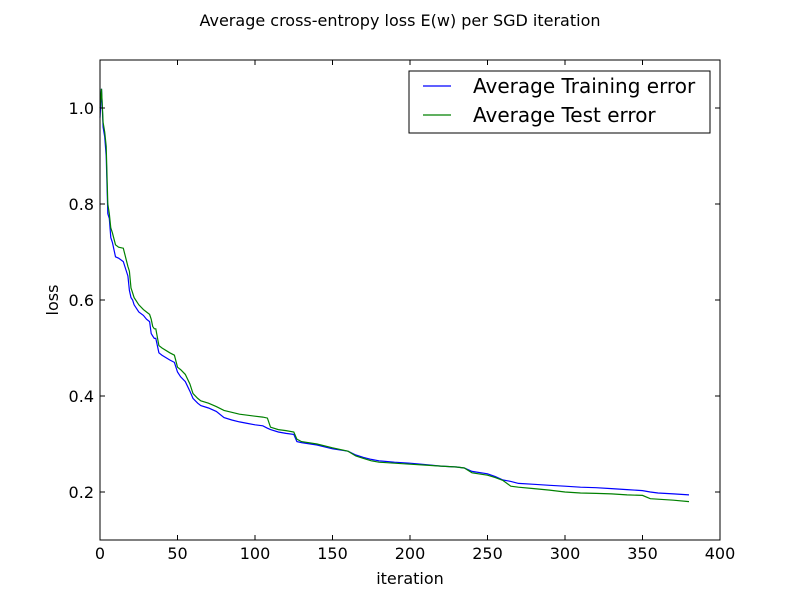 The width and height of the screenshot is (800, 600). Describe the element at coordinates (720, 553) in the screenshot. I see `x-tick-label: 400` at that location.